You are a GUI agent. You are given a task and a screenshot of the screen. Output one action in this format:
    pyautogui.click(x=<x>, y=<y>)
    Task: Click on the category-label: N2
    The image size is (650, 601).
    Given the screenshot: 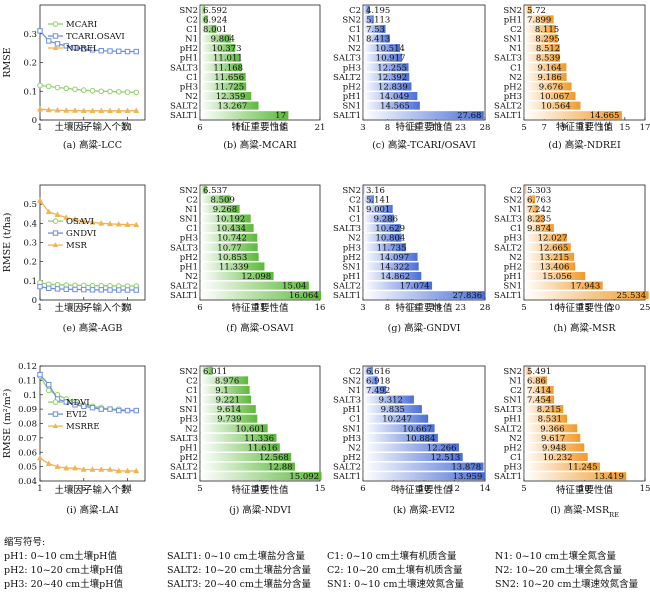 What is the action you would take?
    pyautogui.click(x=354, y=239)
    